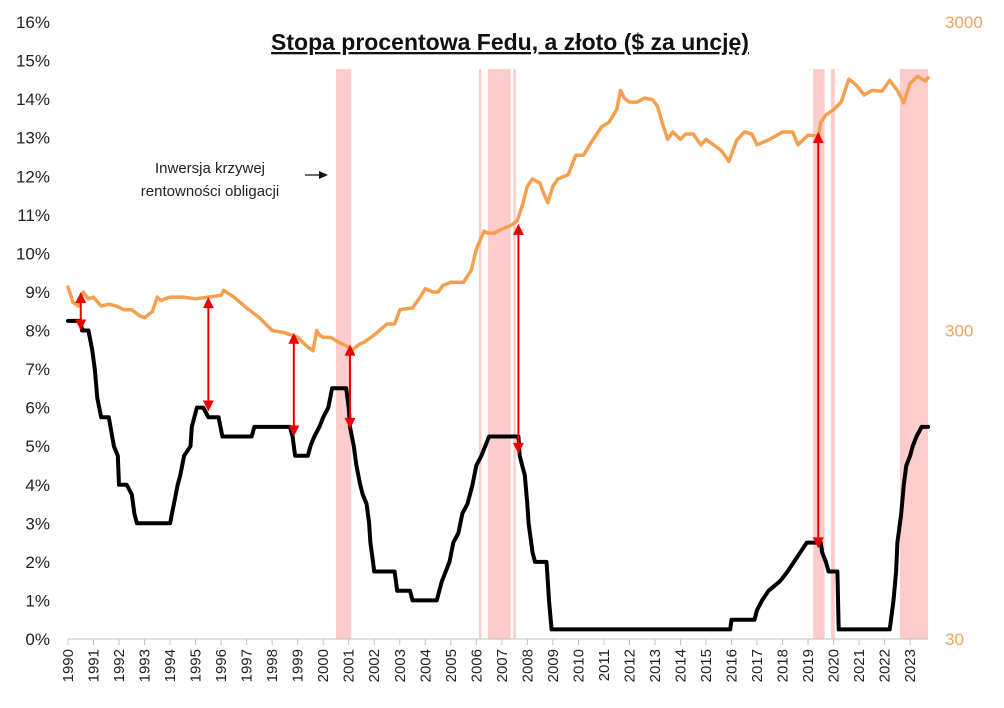  Describe the element at coordinates (604, 665) in the screenshot. I see `x-tick-label-2011: 2011` at that location.